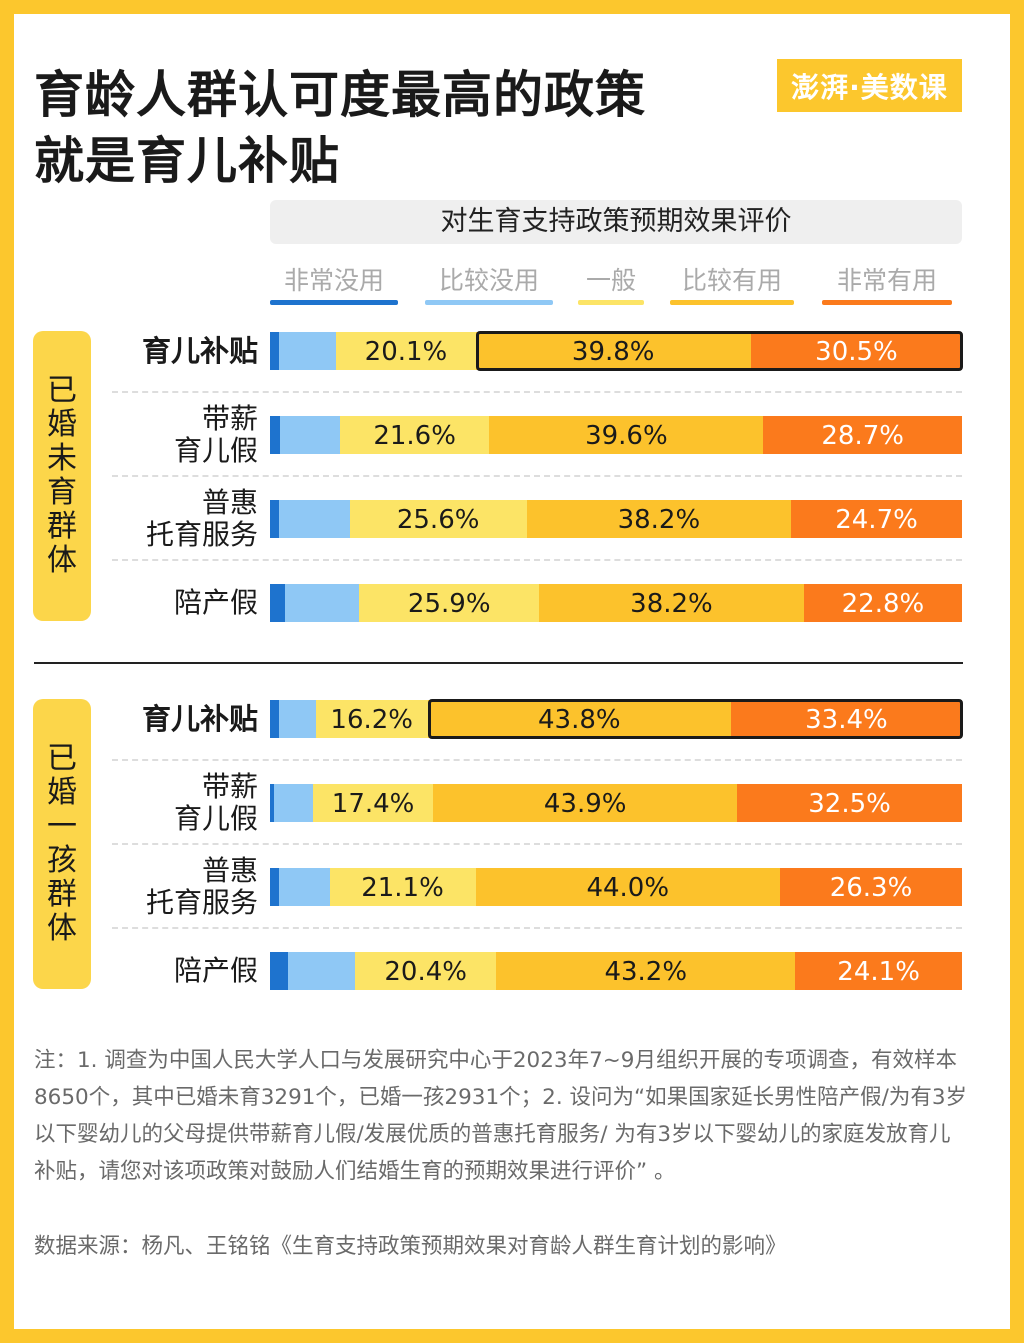  I want to click on category-label-line: 托育服务, so click(201, 534).